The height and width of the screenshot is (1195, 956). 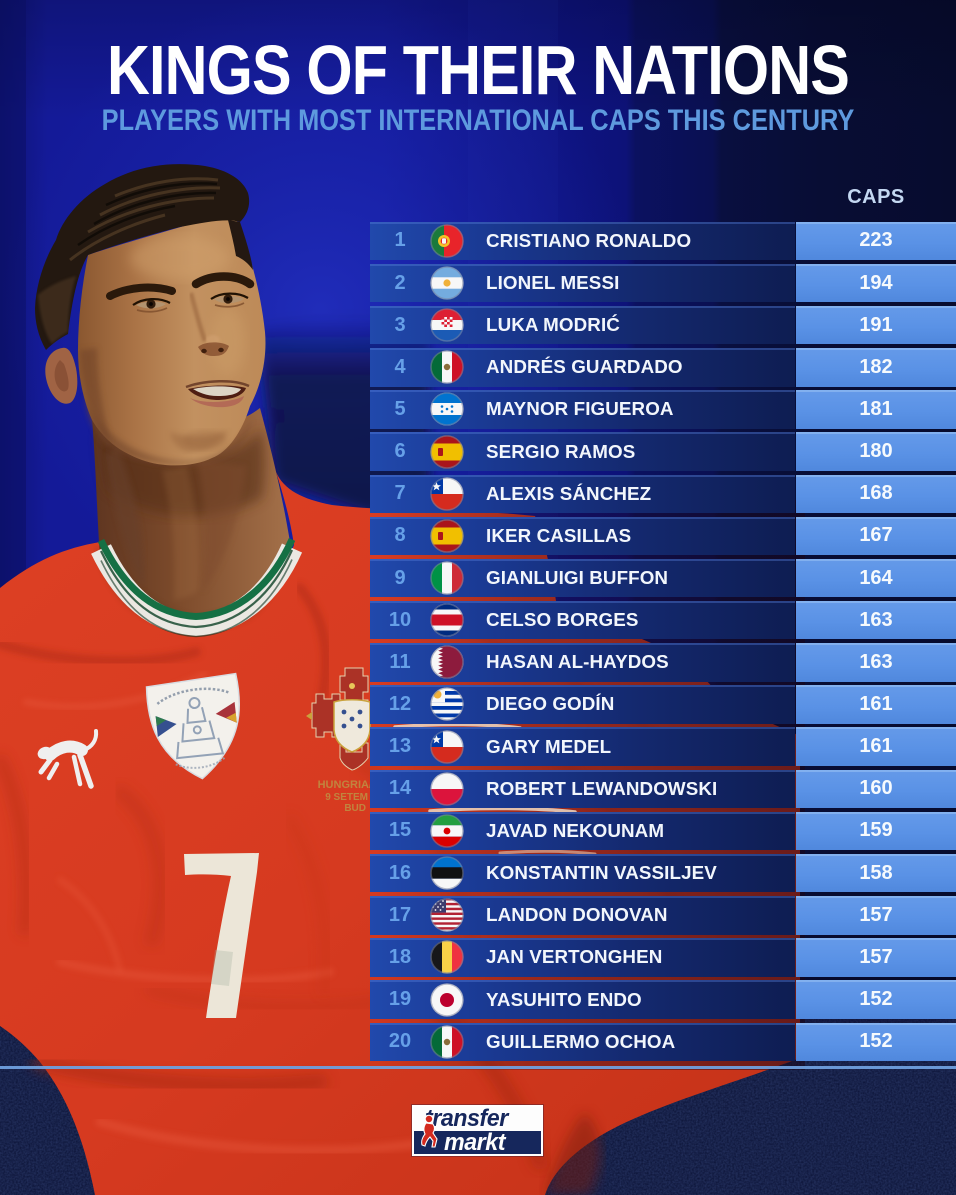 What do you see at coordinates (355, 808) in the screenshot?
I see `svg-text: BUD` at bounding box center [355, 808].